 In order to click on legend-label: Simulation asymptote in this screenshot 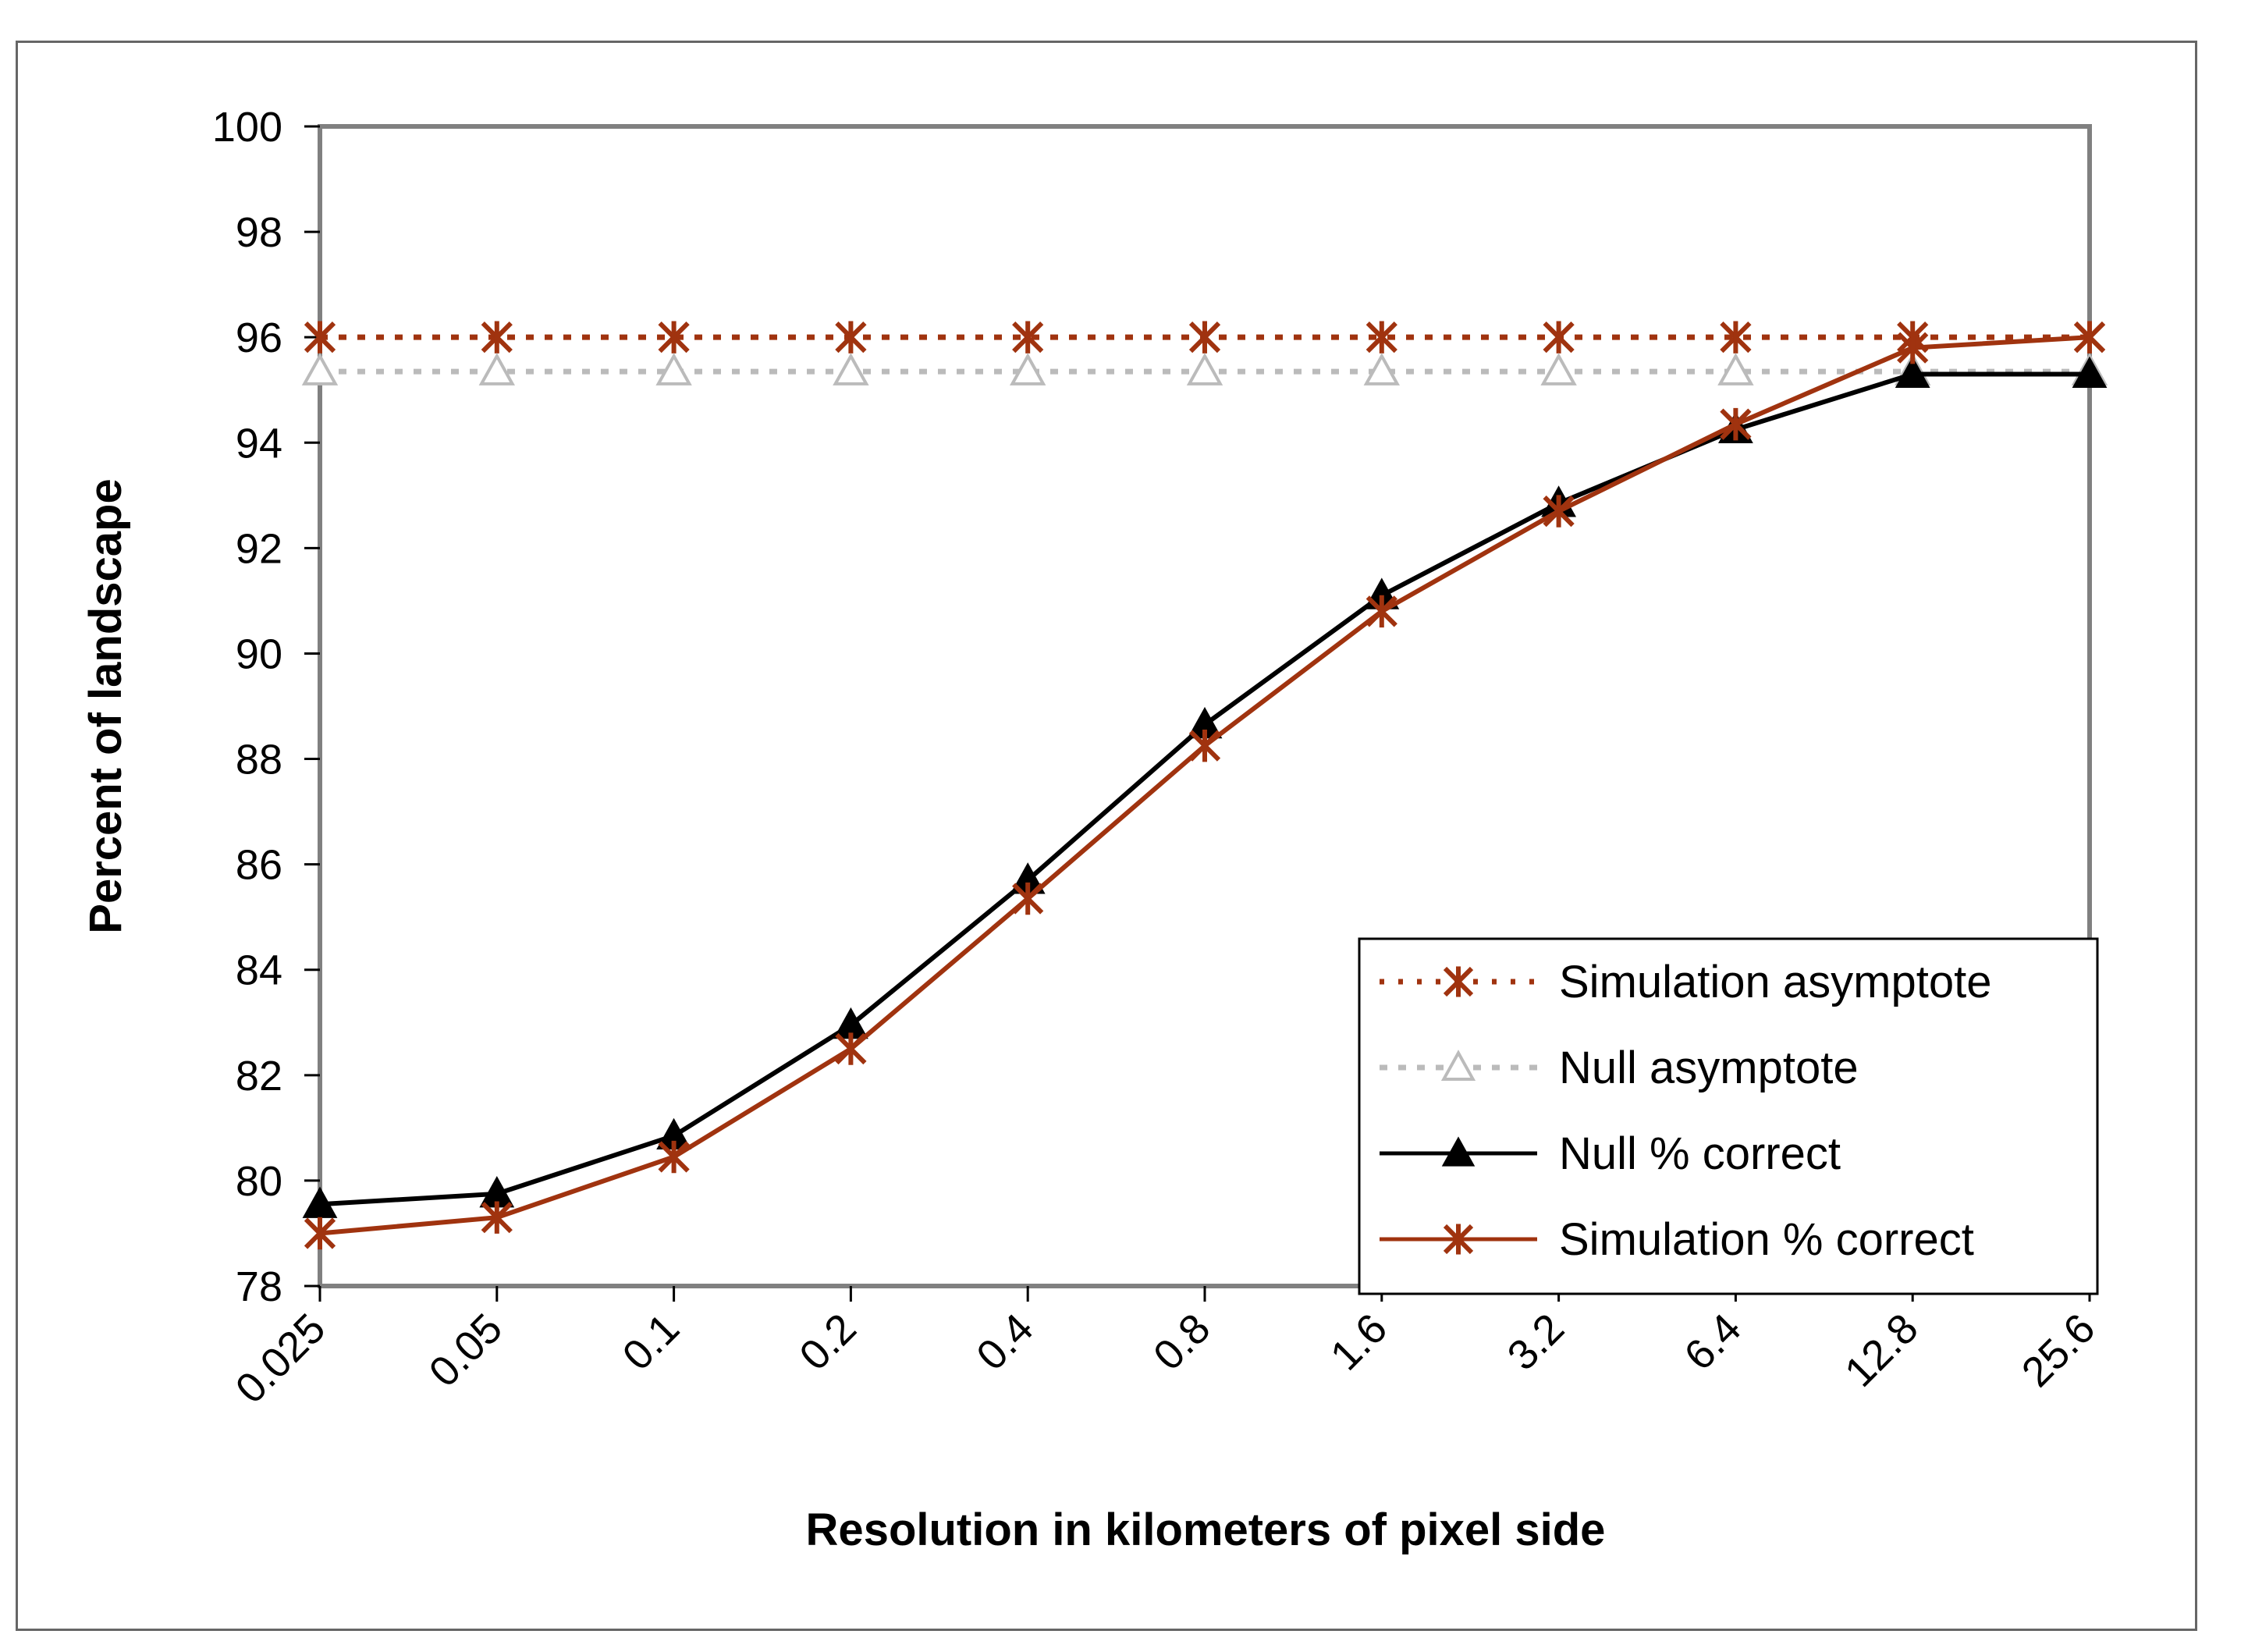, I will do `click(1775, 982)`.